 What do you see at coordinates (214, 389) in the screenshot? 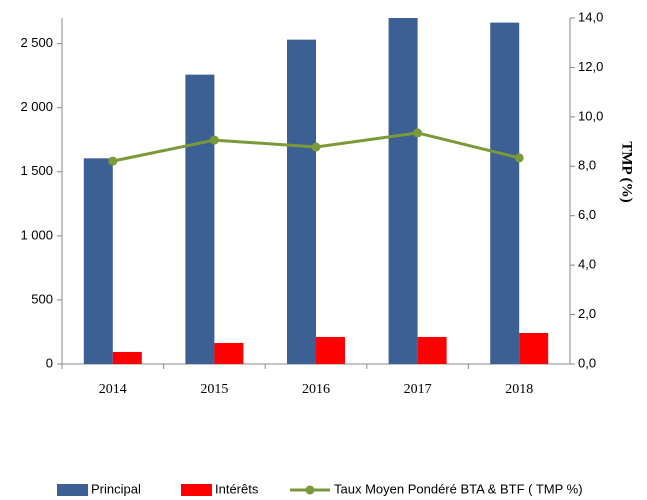
I see `x-tick-label: 2015` at bounding box center [214, 389].